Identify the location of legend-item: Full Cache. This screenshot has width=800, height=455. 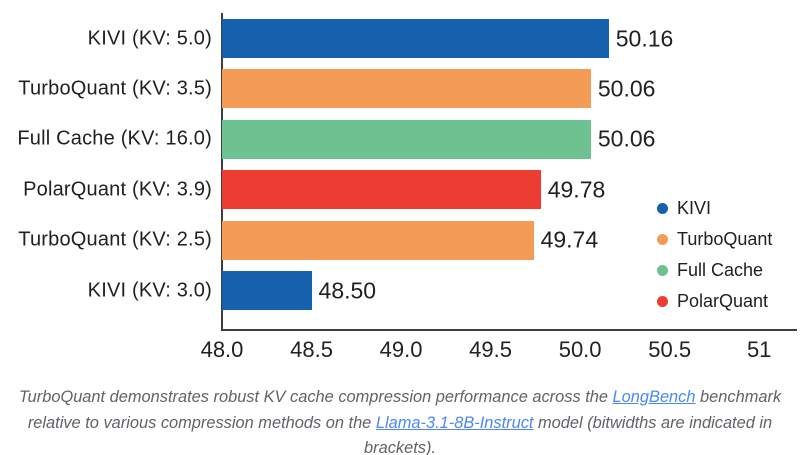
(714, 270).